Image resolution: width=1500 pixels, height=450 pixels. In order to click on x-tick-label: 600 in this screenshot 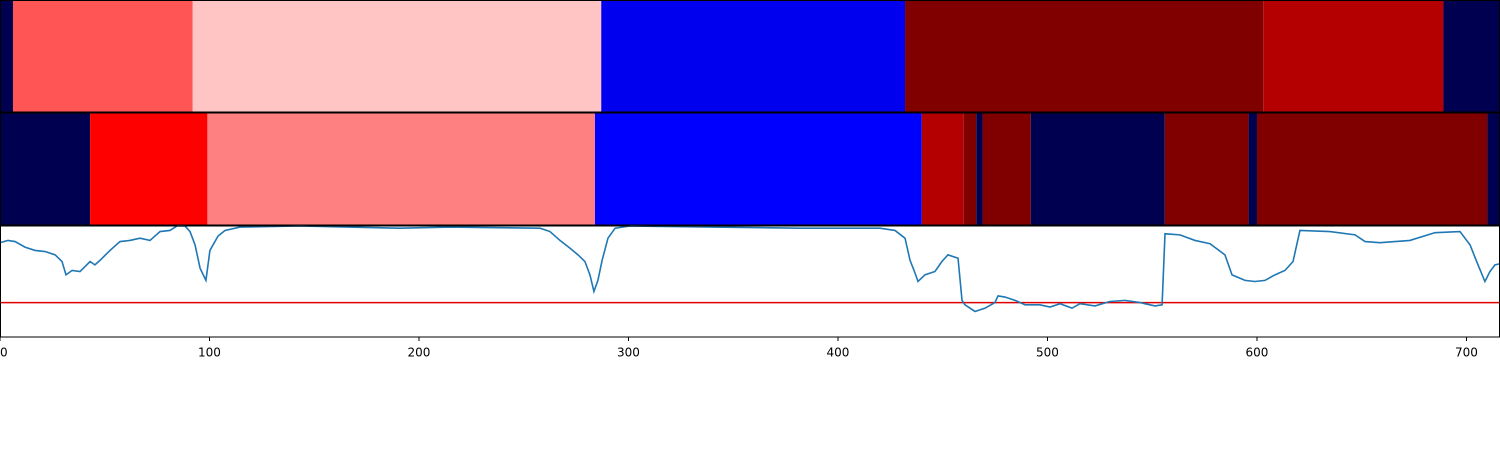, I will do `click(1257, 353)`.